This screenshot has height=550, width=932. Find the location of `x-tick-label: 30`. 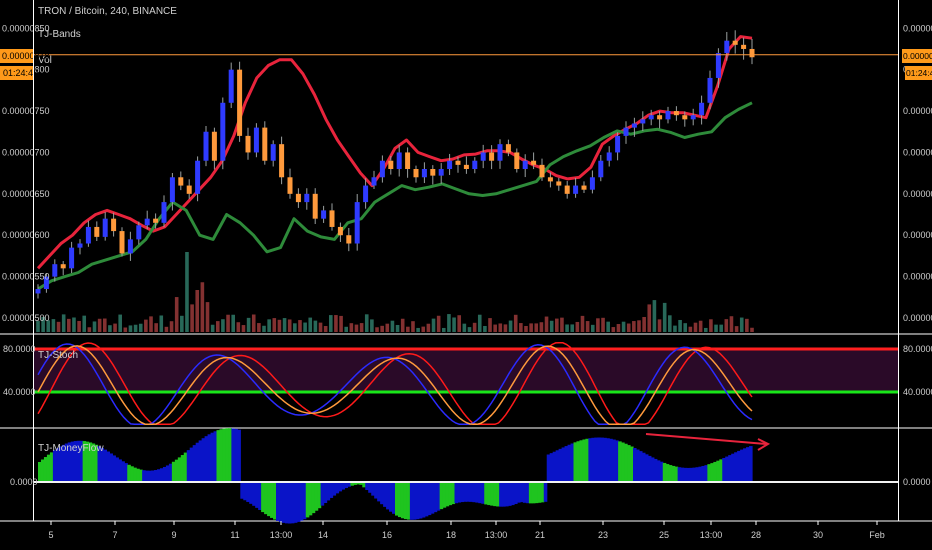

x-tick-label: 30 is located at coordinates (818, 535).